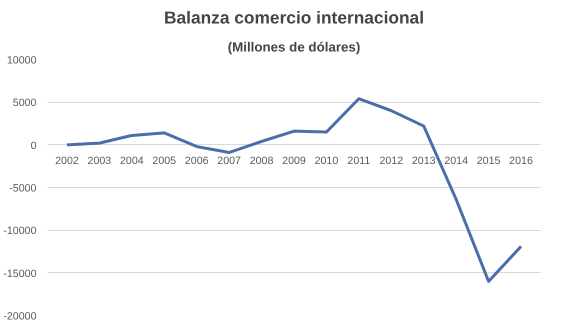 This screenshot has width=565, height=326. I want to click on y-tick-label: -20000, so click(20, 316).